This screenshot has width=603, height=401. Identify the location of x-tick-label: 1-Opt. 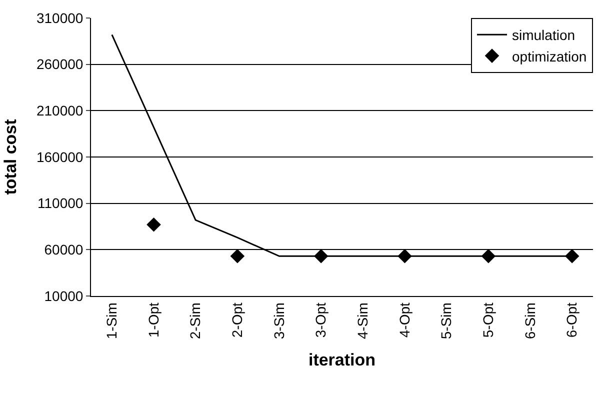
(153, 320).